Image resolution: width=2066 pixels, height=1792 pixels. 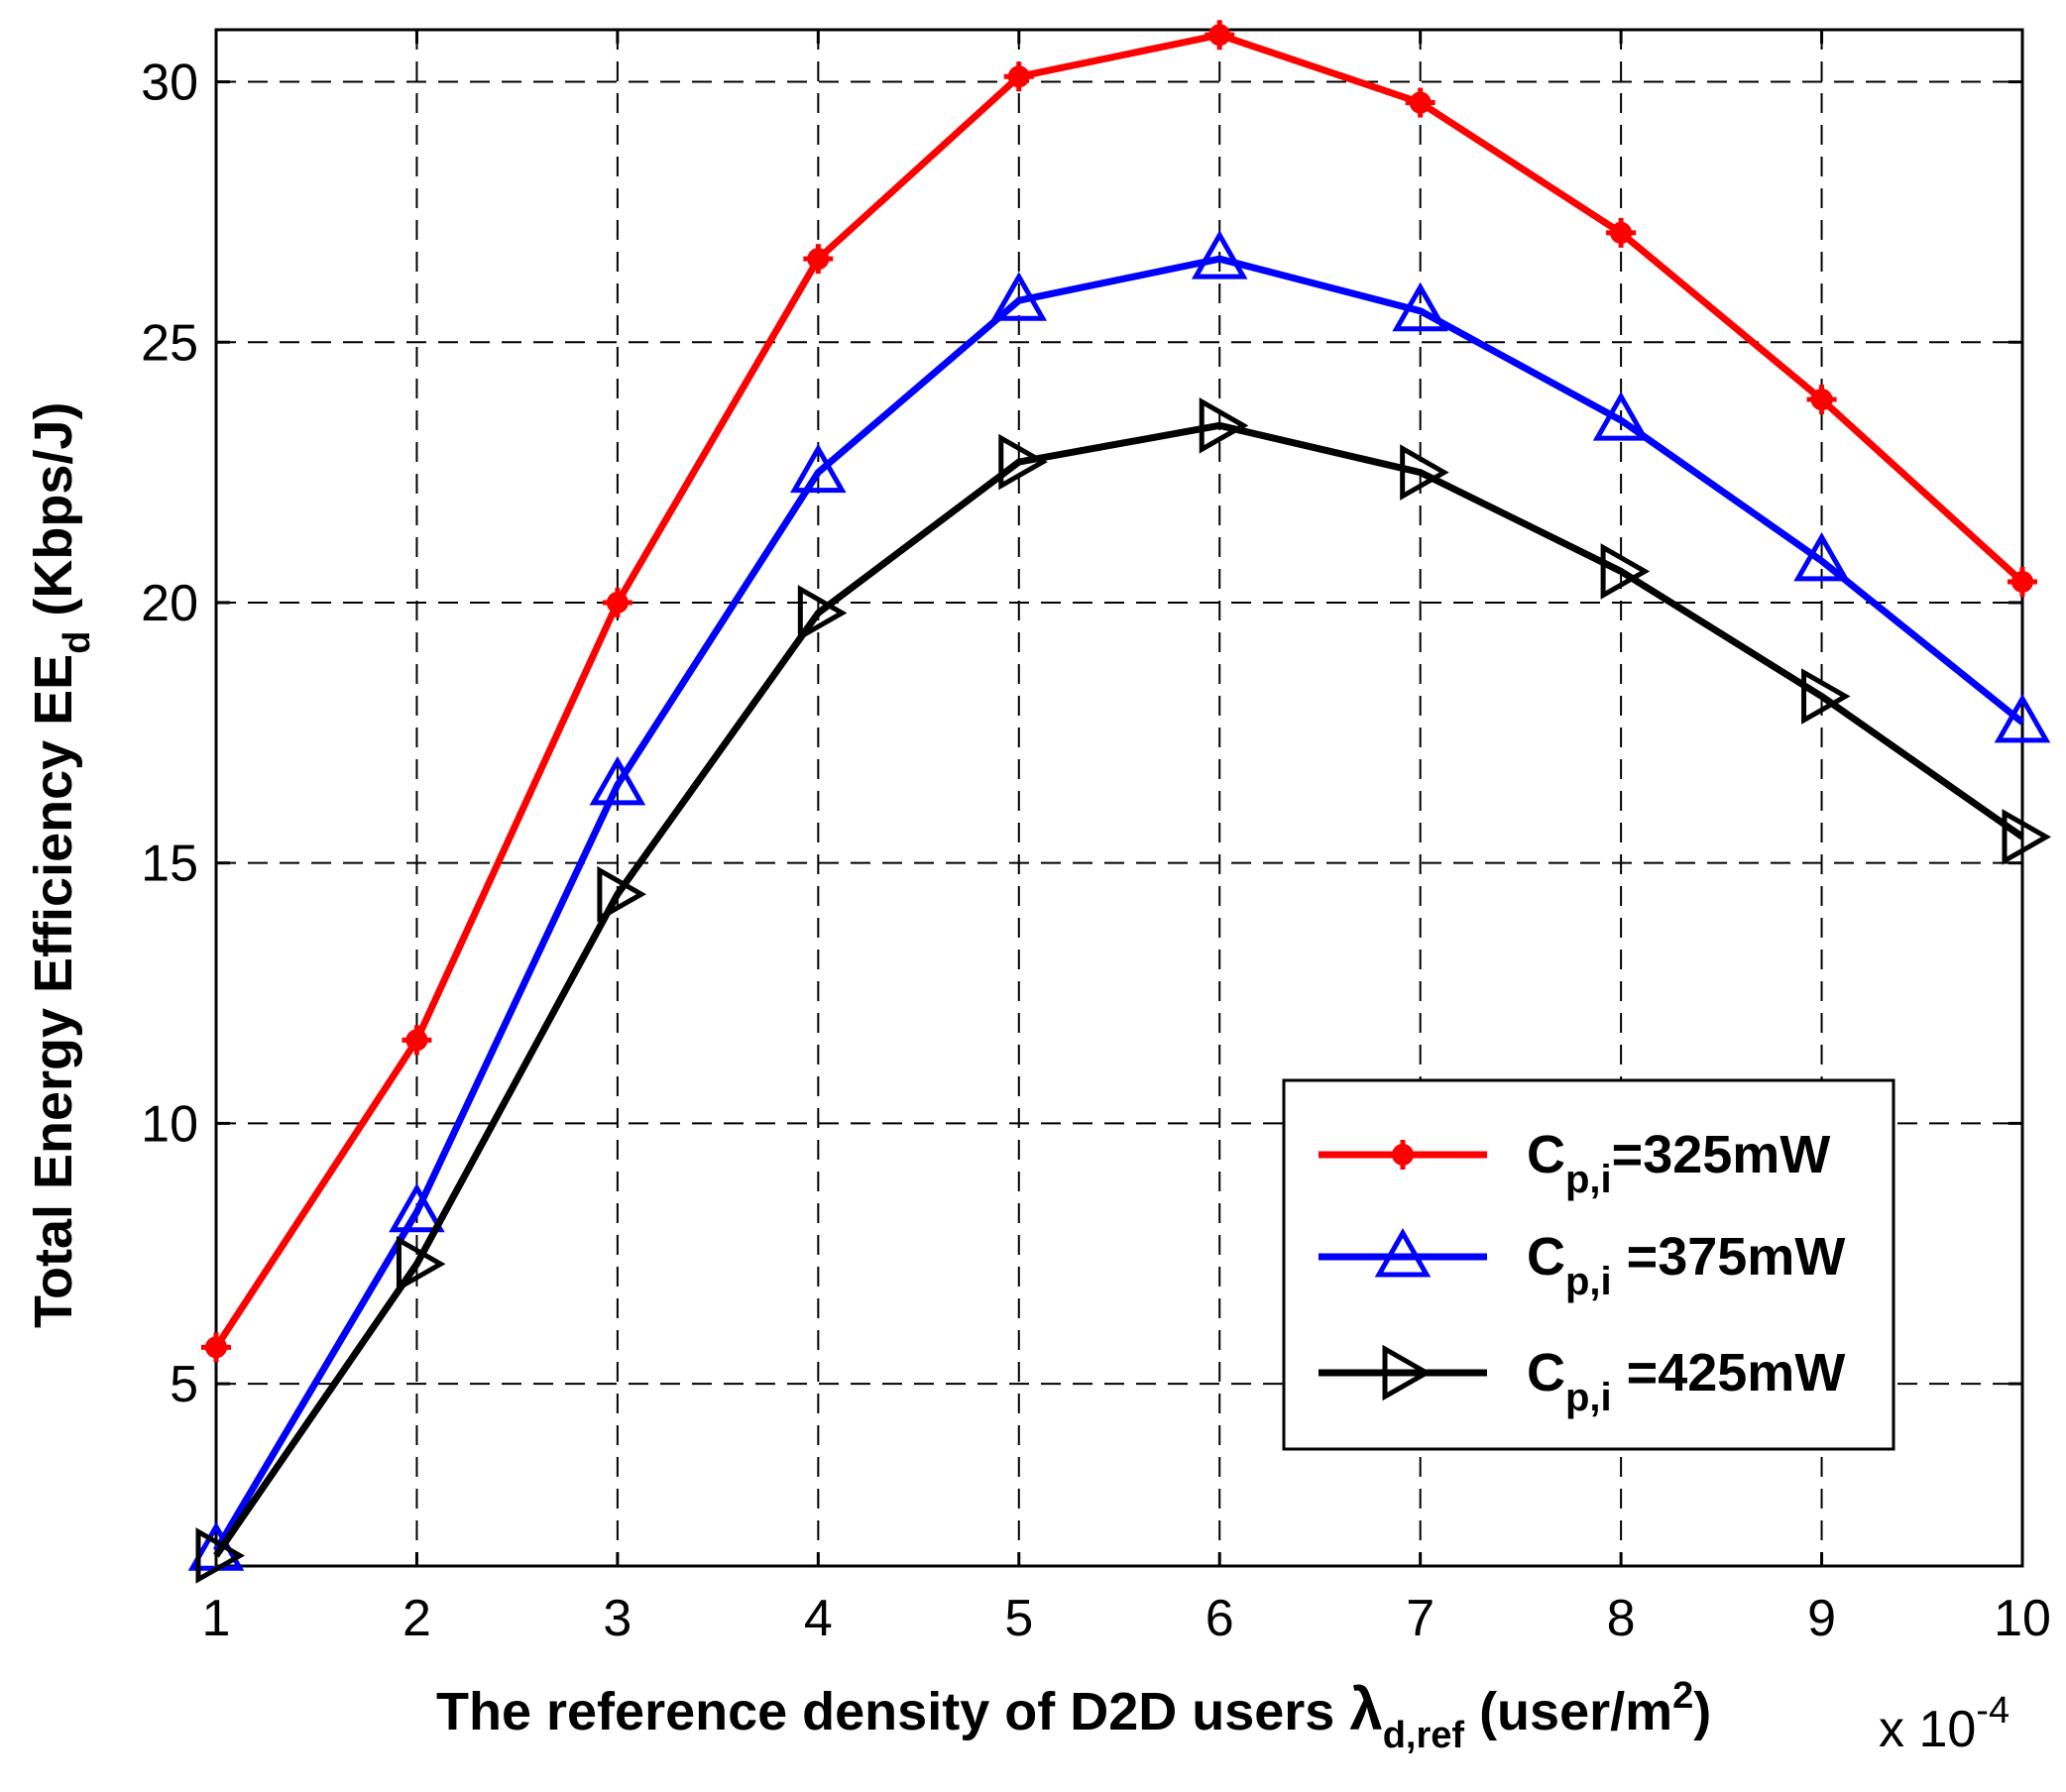 What do you see at coordinates (1686, 1381) in the screenshot?
I see `legend-label: Cp,i =425mW` at bounding box center [1686, 1381].